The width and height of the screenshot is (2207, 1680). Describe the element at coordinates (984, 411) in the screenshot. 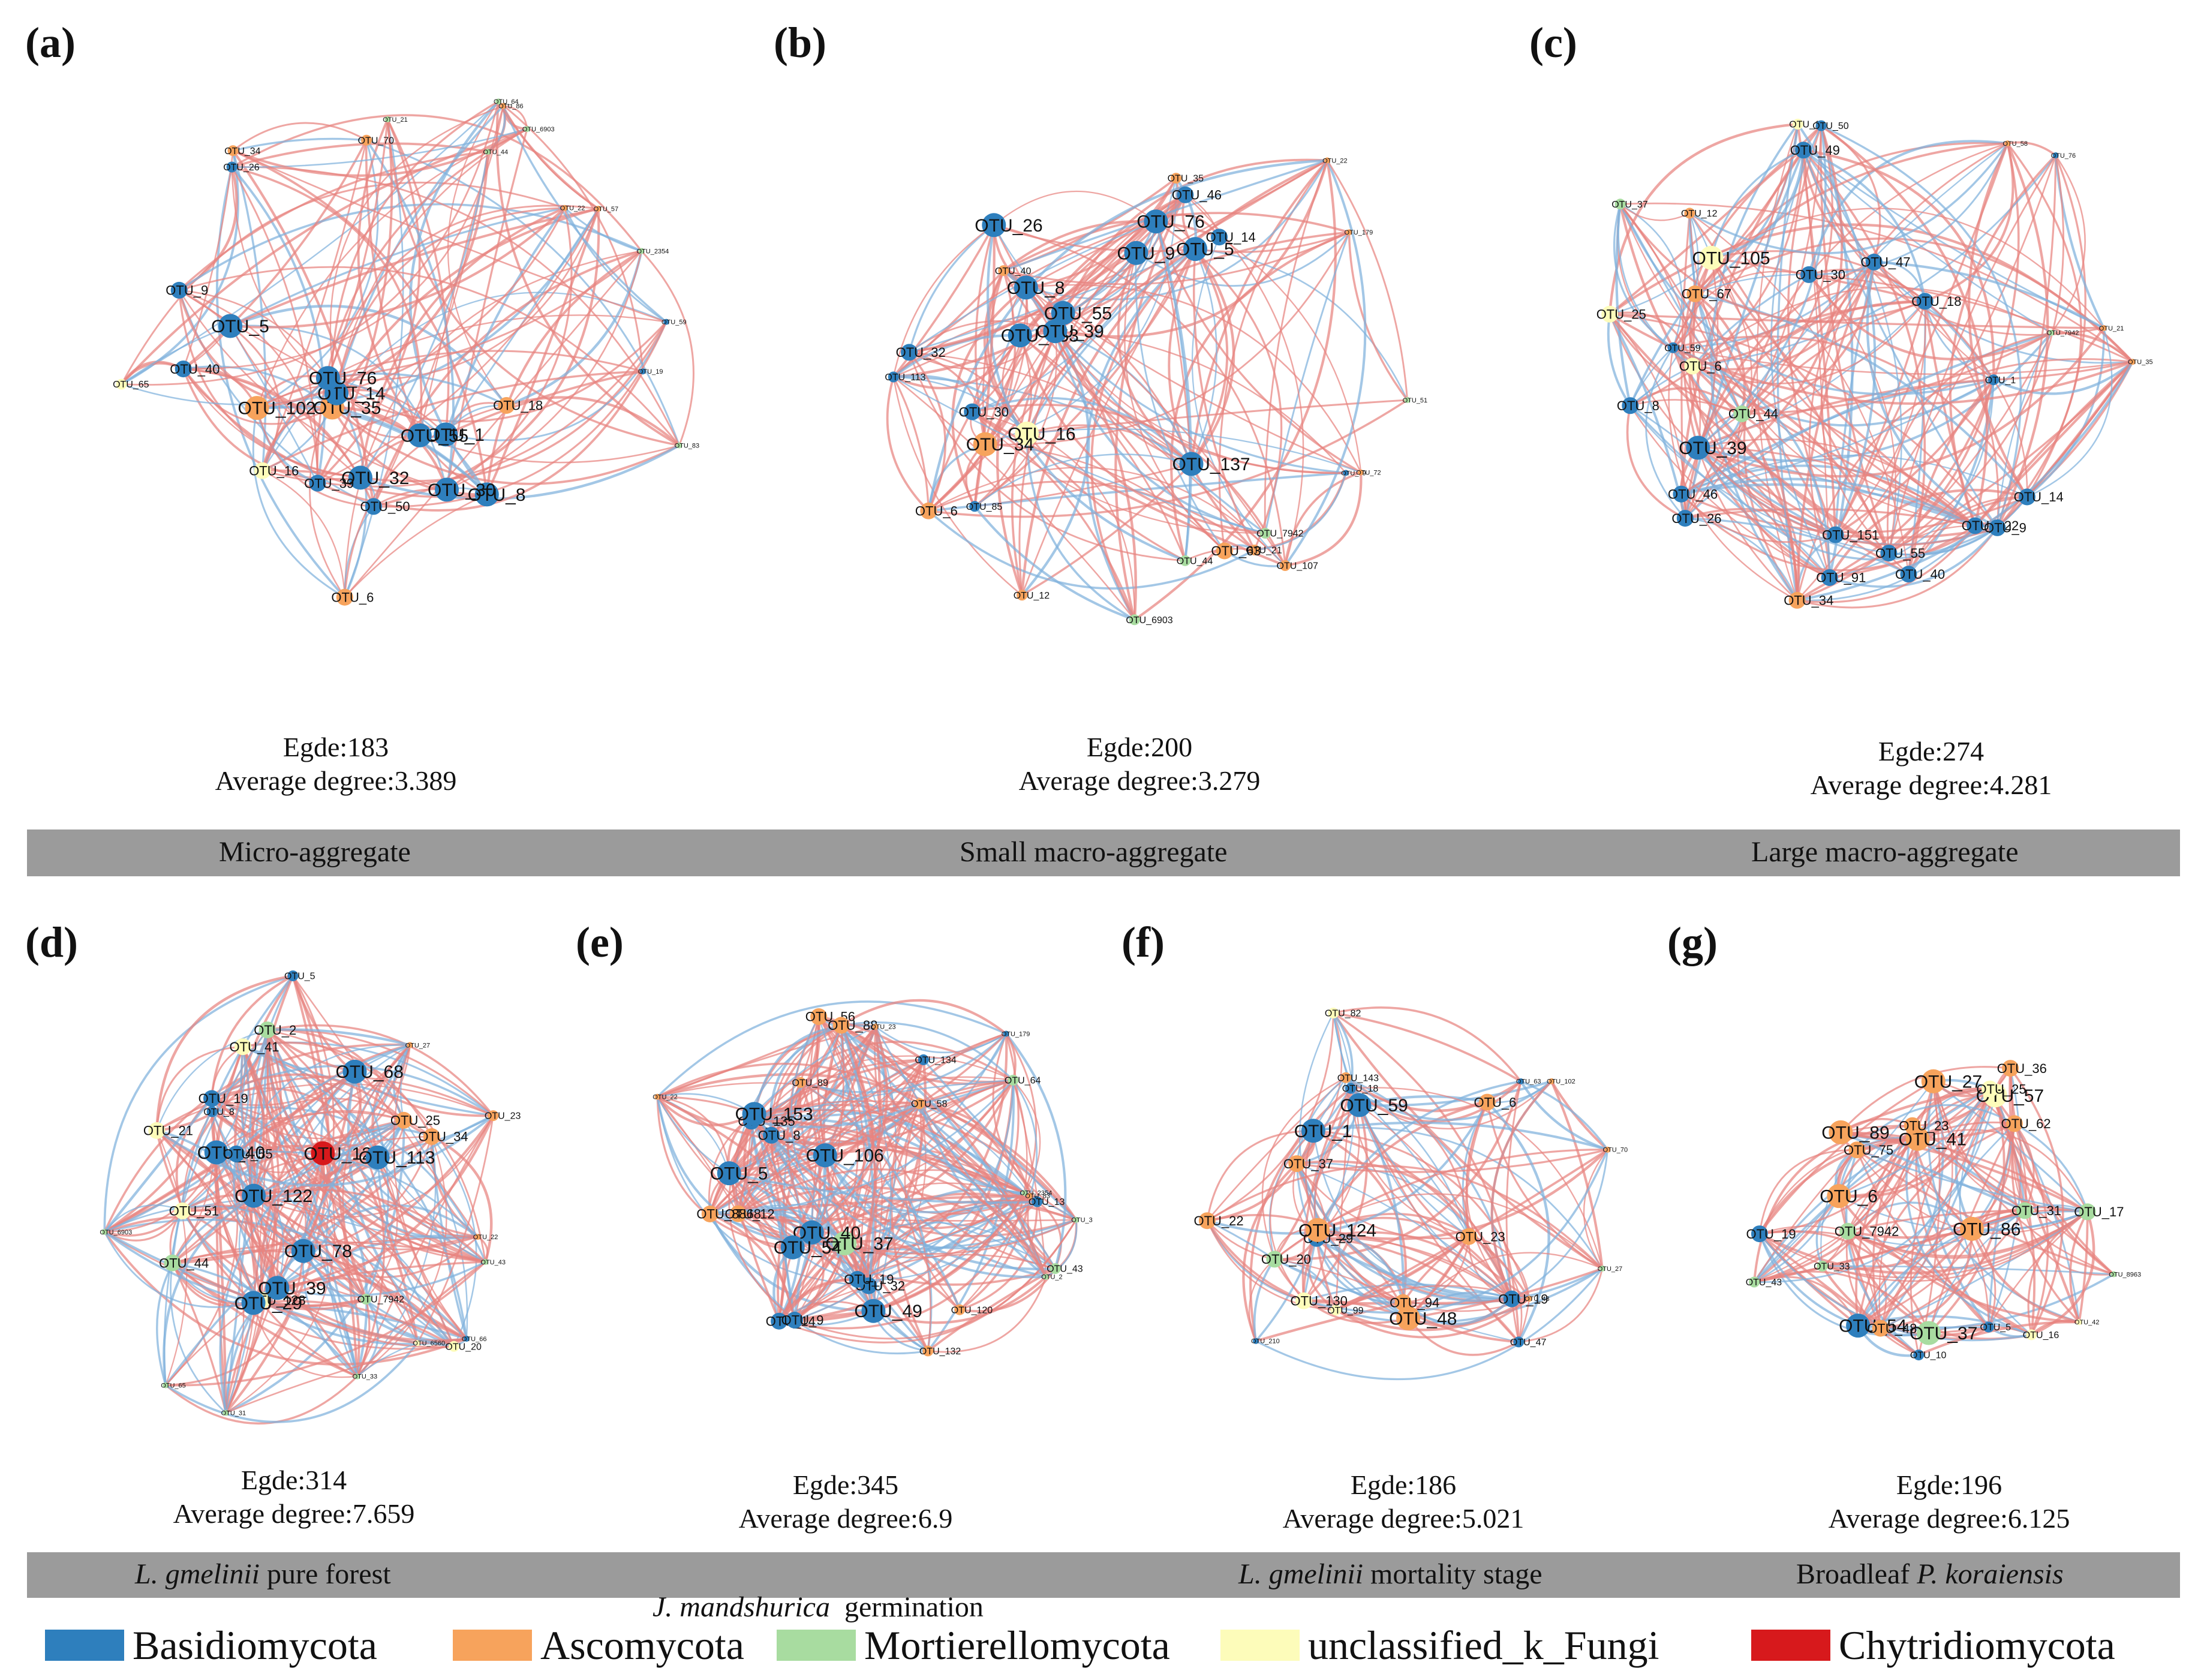

I see `node-label: OTU_30` at that location.